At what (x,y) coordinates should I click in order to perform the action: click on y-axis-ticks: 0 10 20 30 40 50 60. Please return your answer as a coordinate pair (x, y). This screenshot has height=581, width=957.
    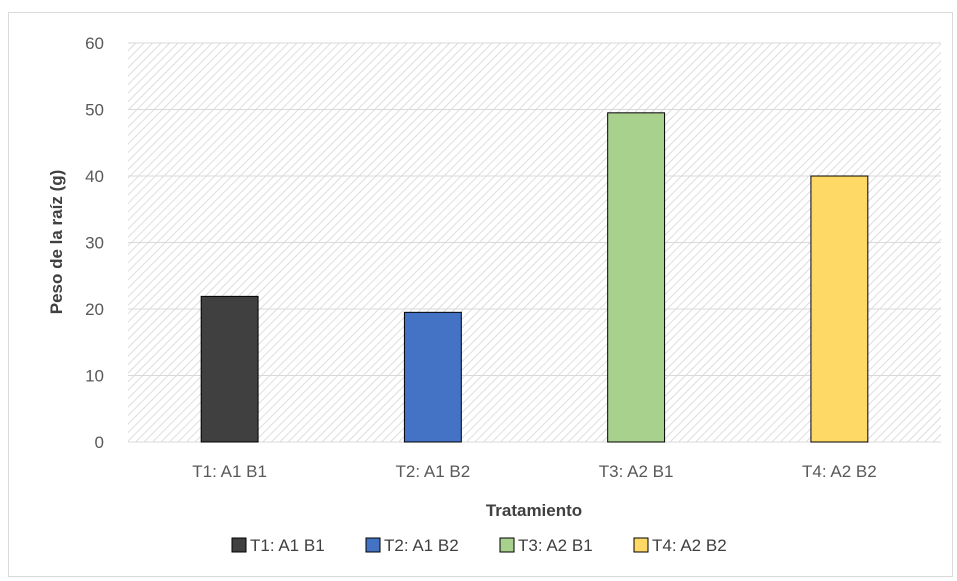
    Looking at the image, I should click on (94, 243).